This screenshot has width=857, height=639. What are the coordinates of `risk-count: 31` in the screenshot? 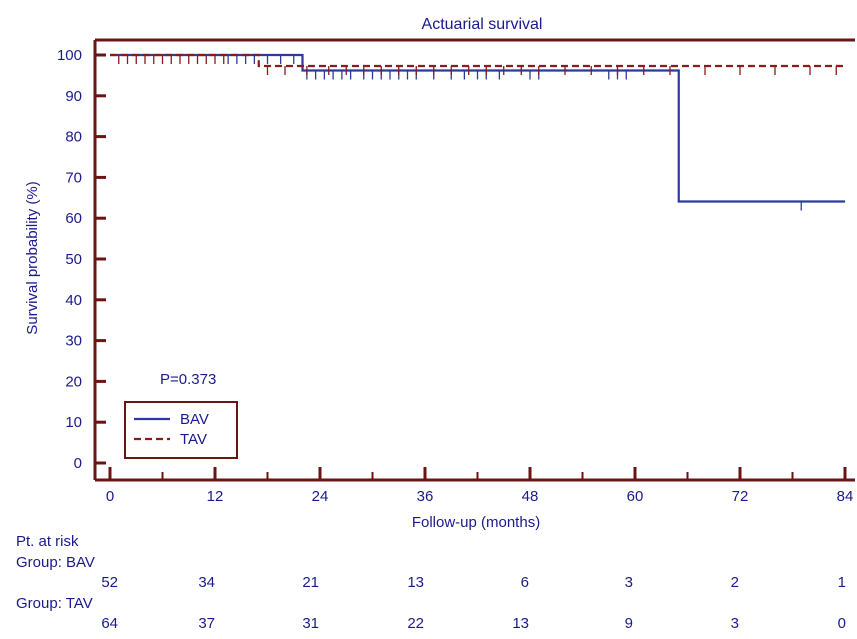 It's located at (310, 623).